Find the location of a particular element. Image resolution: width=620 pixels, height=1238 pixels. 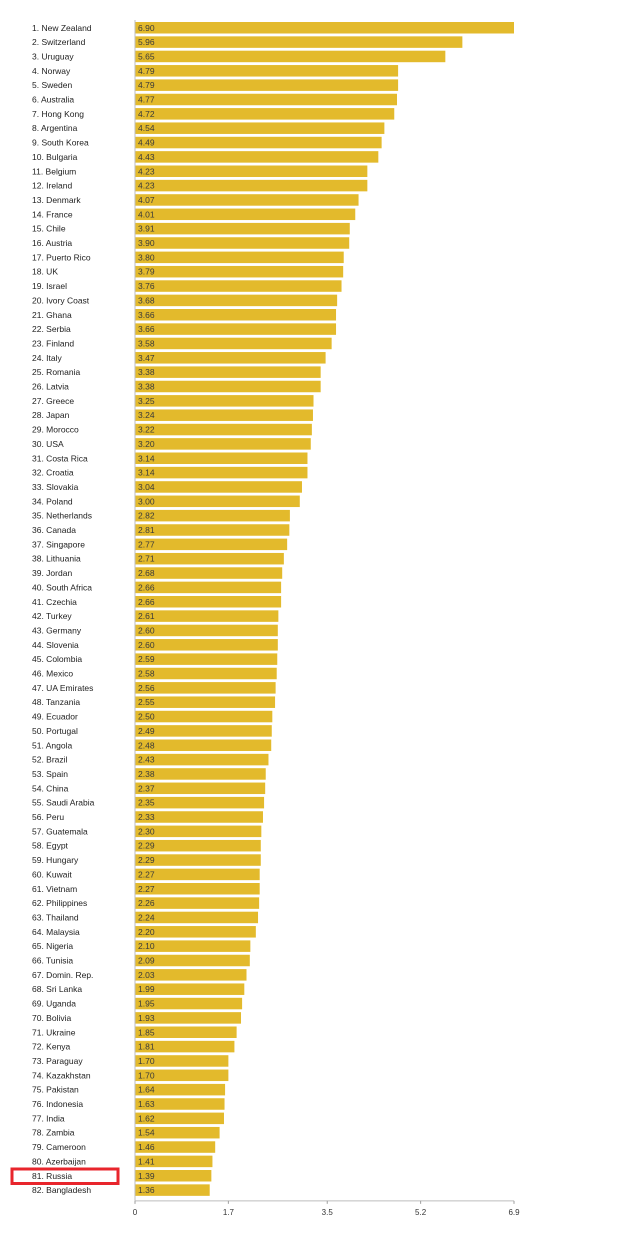

value-label: 1.81 is located at coordinates (146, 1047).